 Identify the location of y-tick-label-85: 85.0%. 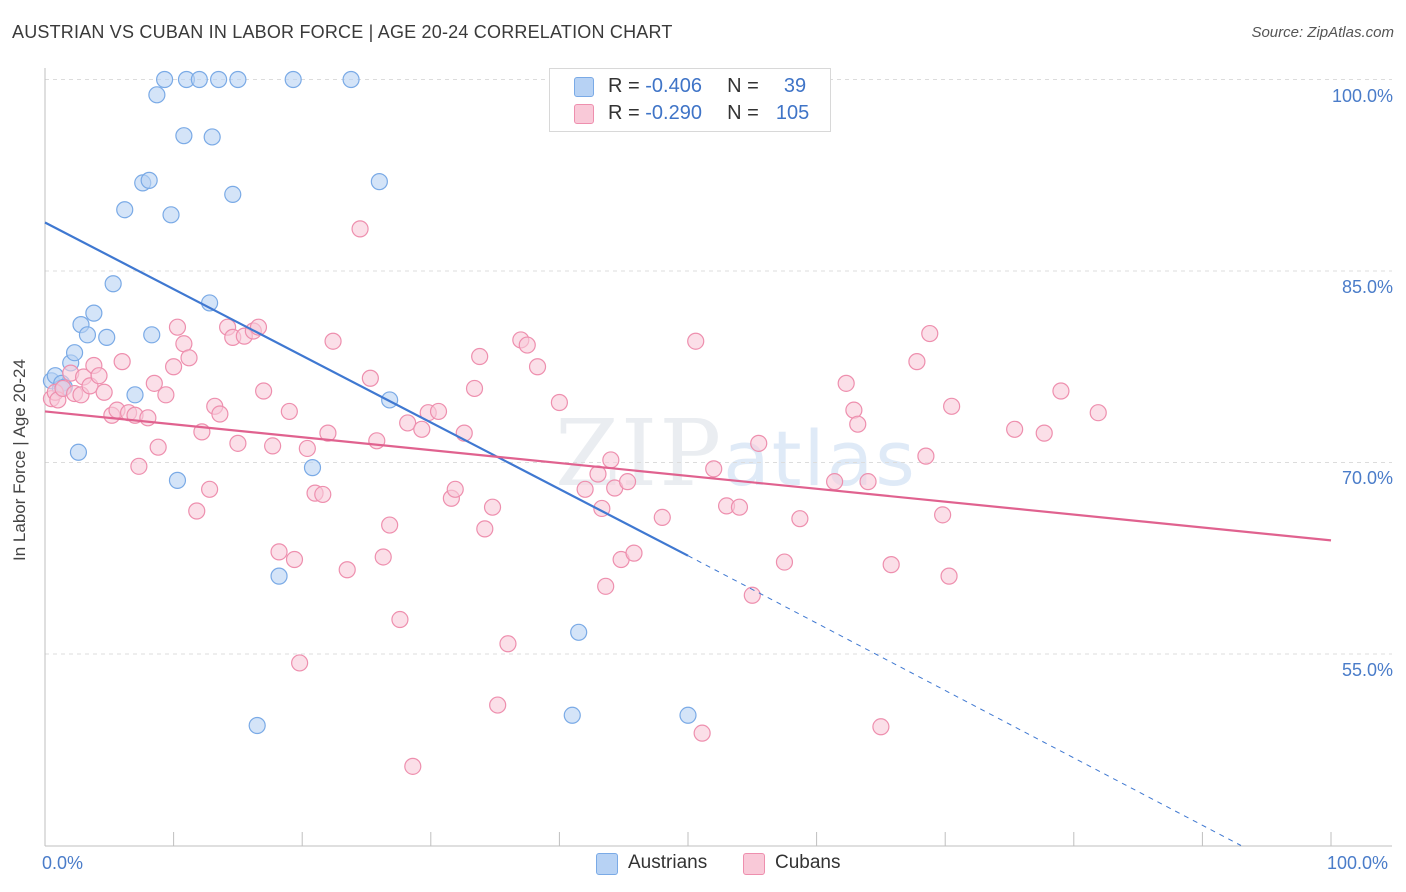
(1367, 287).